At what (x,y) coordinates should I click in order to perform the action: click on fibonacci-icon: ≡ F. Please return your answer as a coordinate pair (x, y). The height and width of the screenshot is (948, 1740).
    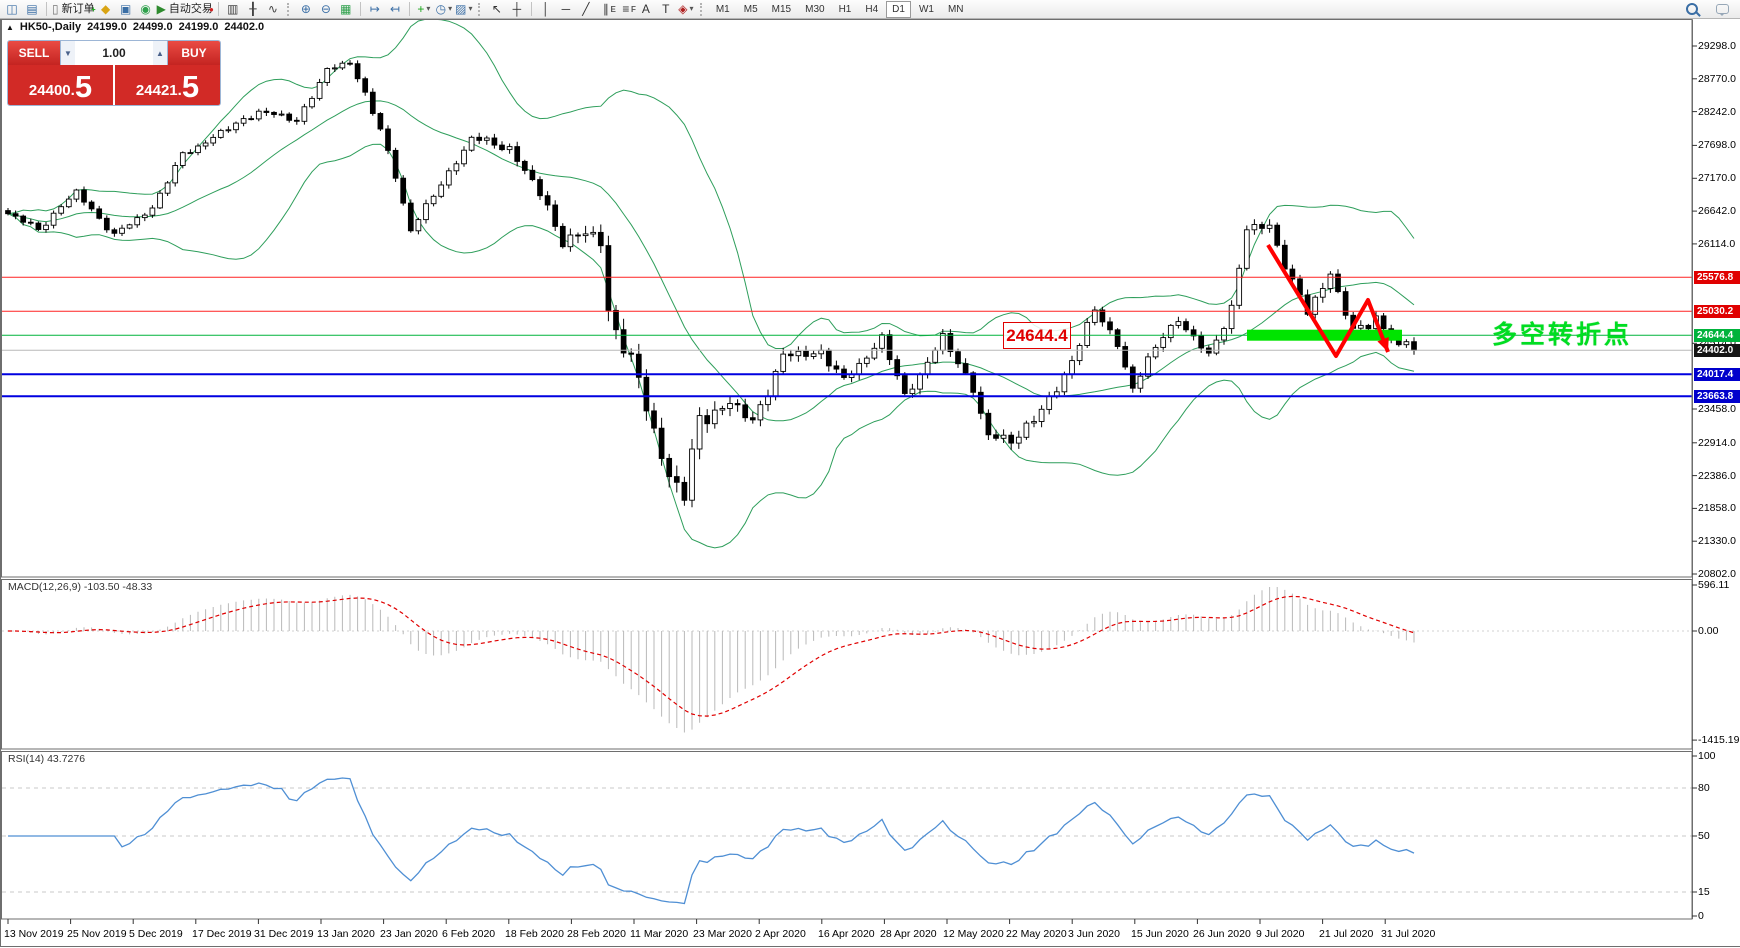
    Looking at the image, I should click on (626, 9).